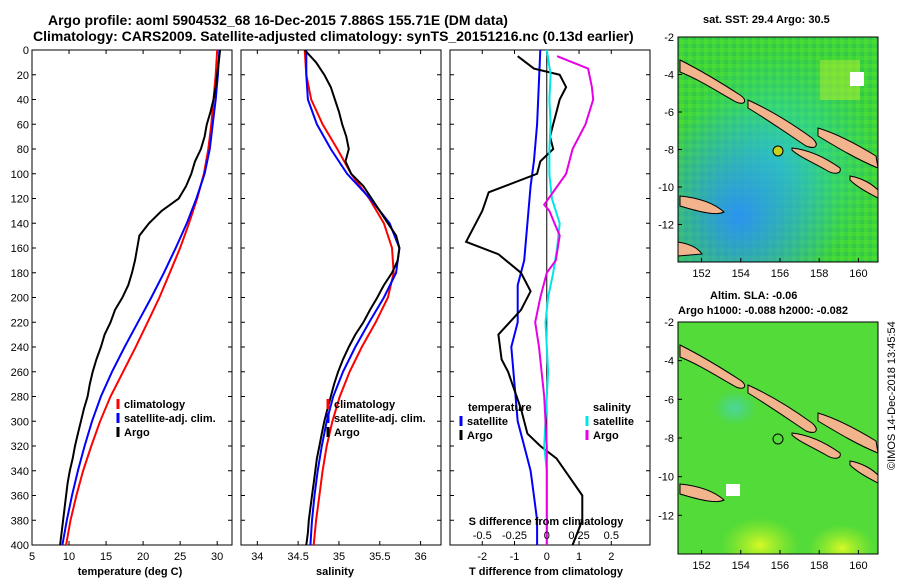 This screenshot has width=900, height=580. What do you see at coordinates (20, 323) in the screenshot?
I see `depth-tick-label: 220` at bounding box center [20, 323].